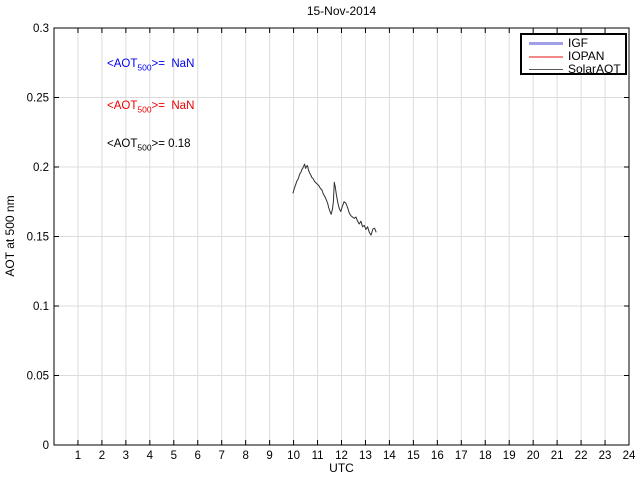 Image resolution: width=640 pixels, height=480 pixels. What do you see at coordinates (318, 456) in the screenshot?
I see `x-tick-label: 11` at bounding box center [318, 456].